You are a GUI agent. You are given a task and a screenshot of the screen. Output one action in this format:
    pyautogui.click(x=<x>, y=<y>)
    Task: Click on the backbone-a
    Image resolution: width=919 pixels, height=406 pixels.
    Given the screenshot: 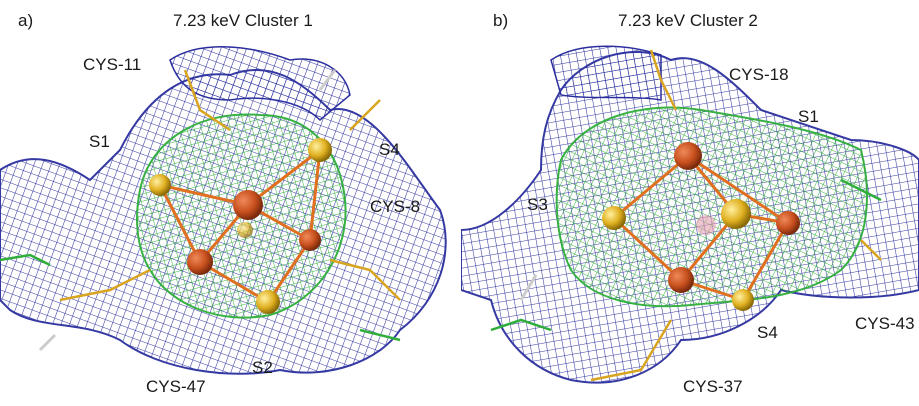 What is the action you would take?
    pyautogui.click(x=200, y=297)
    